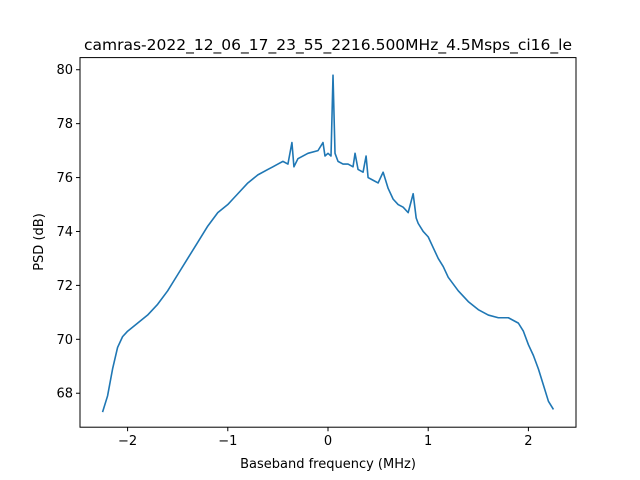 The width and height of the screenshot is (640, 480). Describe the element at coordinates (64, 394) in the screenshot. I see `y-tick-label: 68` at that location.